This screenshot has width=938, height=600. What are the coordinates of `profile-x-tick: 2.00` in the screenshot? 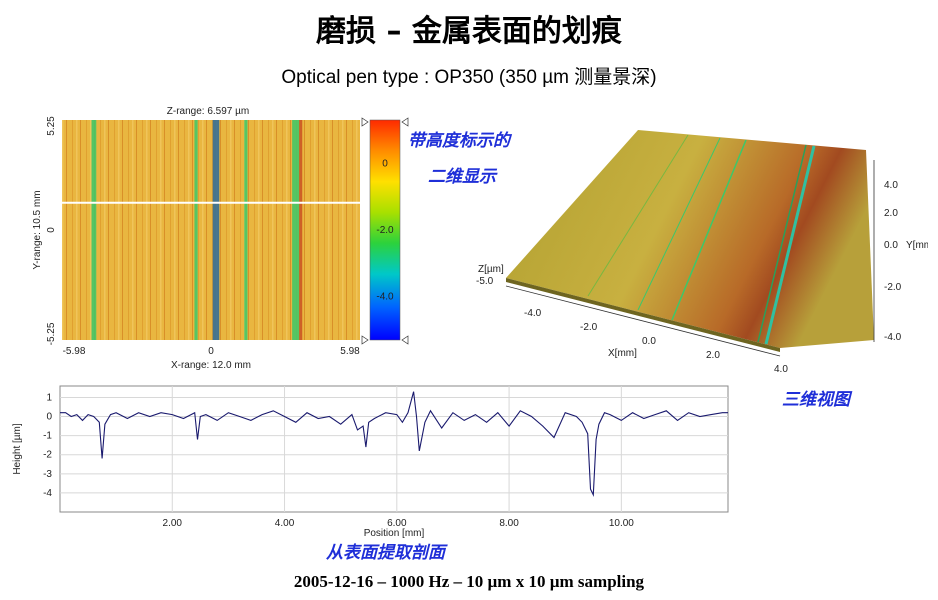 It's located at (173, 523).